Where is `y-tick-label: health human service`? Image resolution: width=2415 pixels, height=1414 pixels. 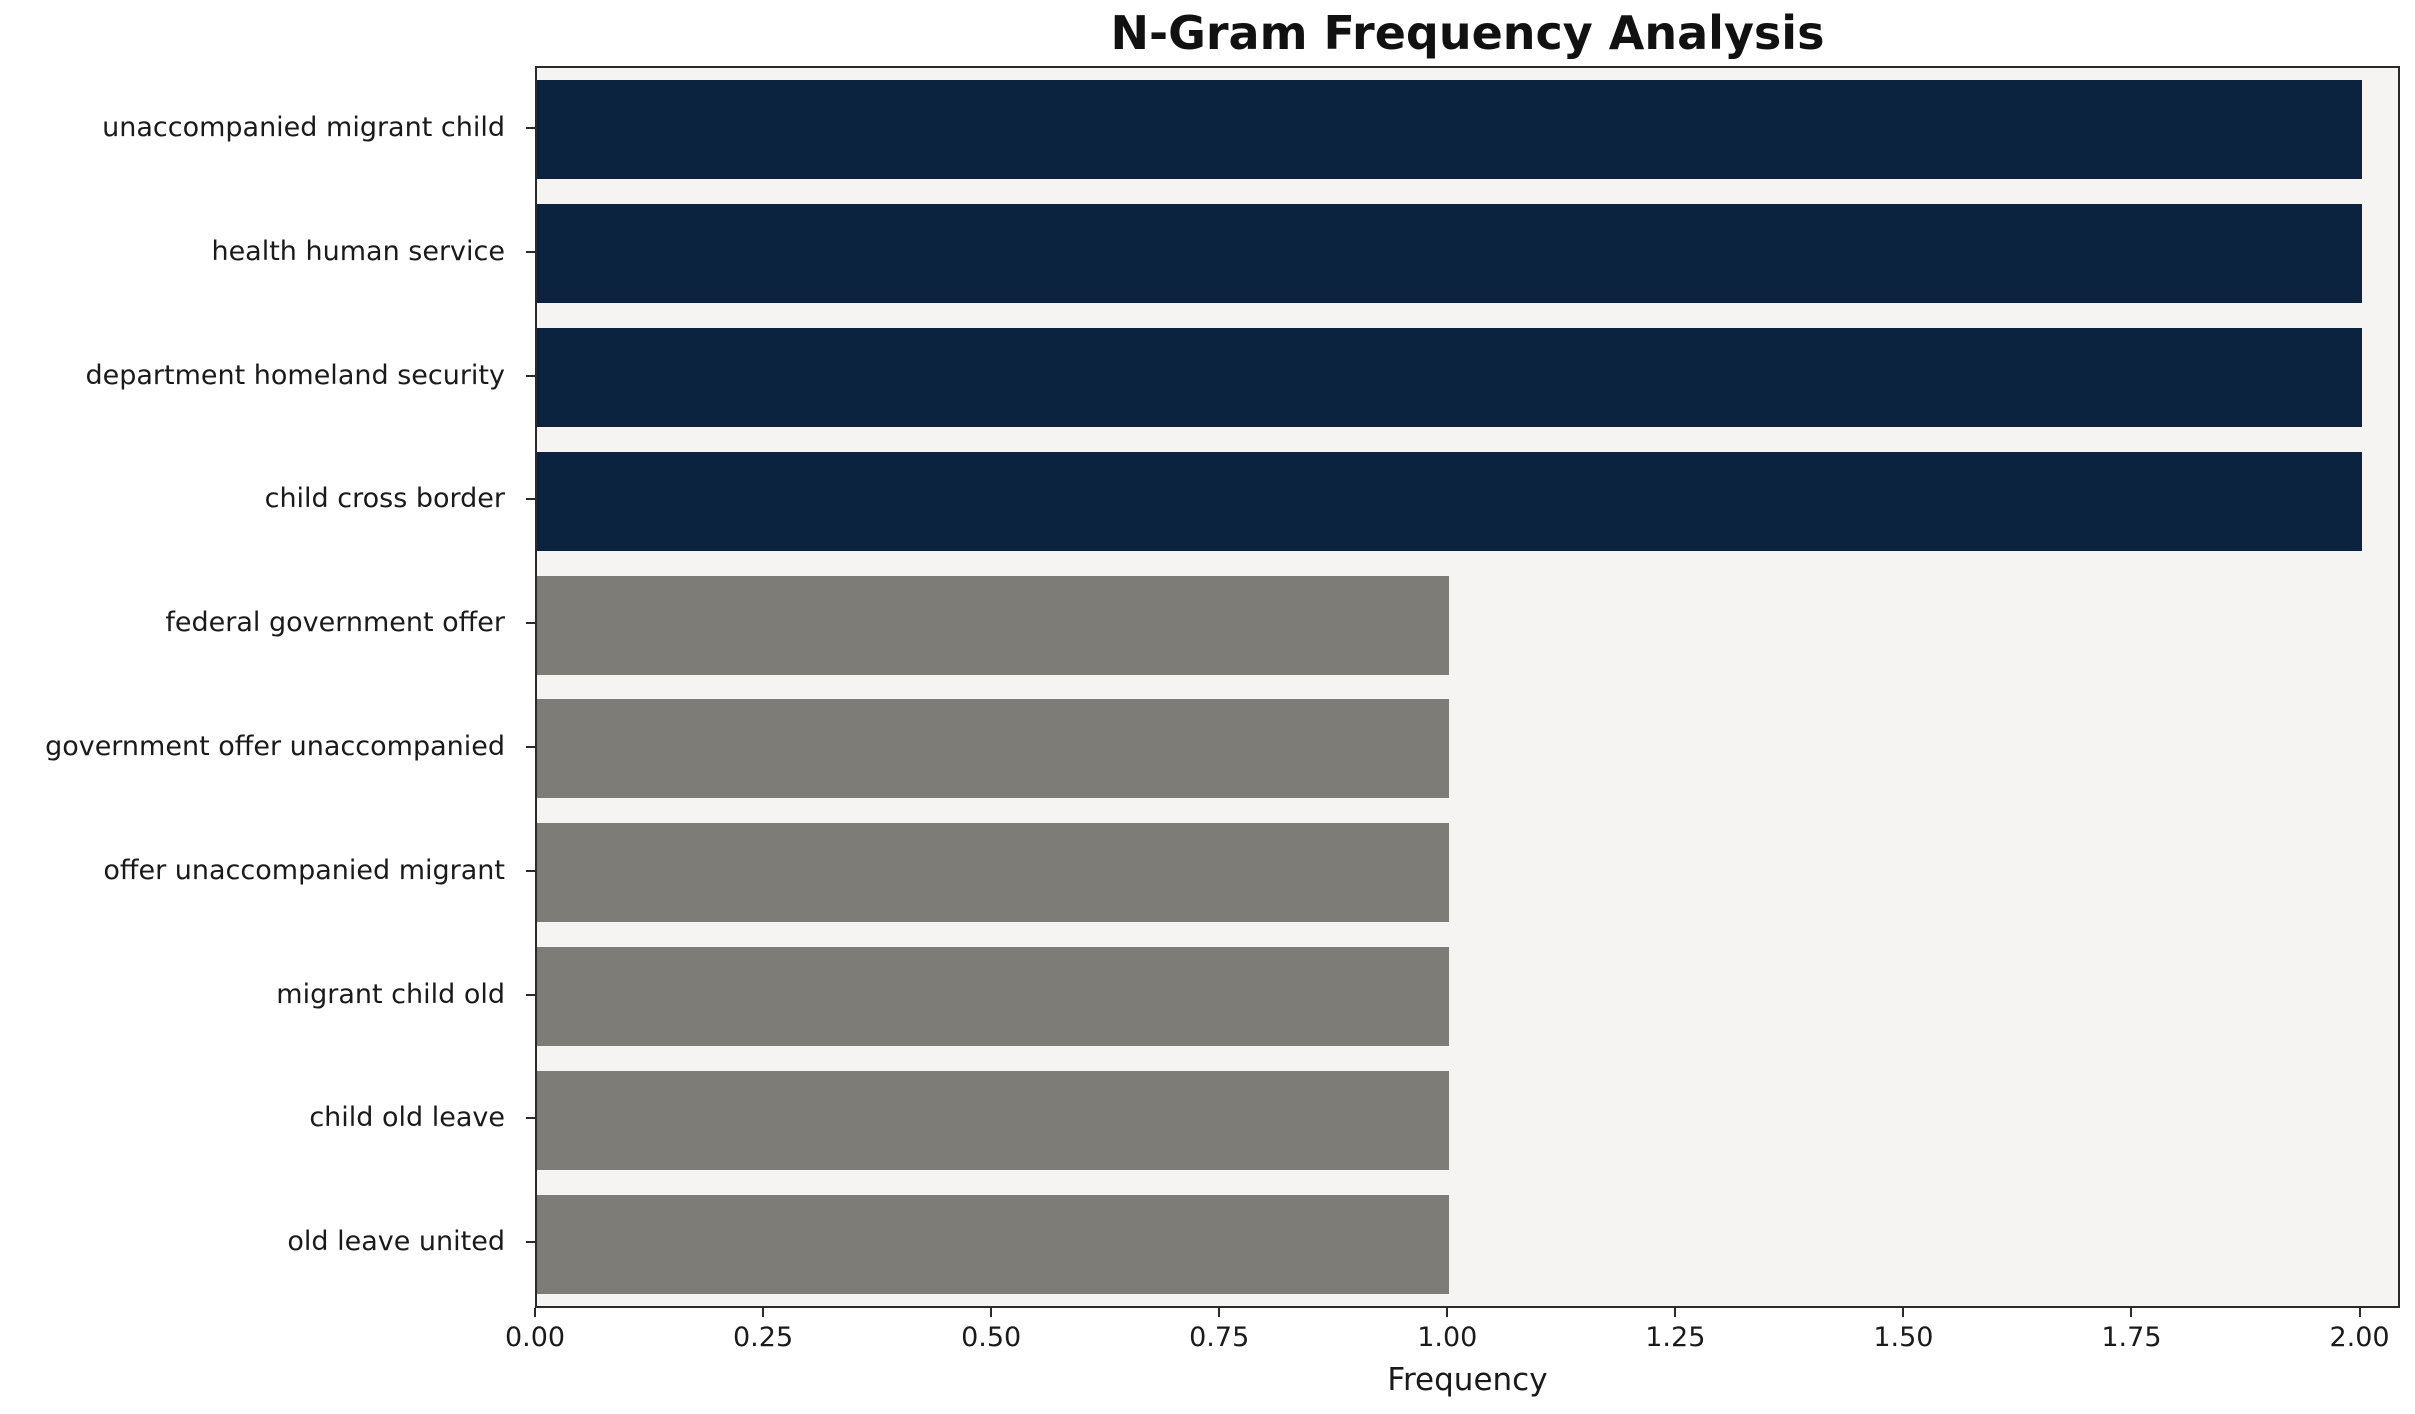
y-tick-label: health human service is located at coordinates (358, 251).